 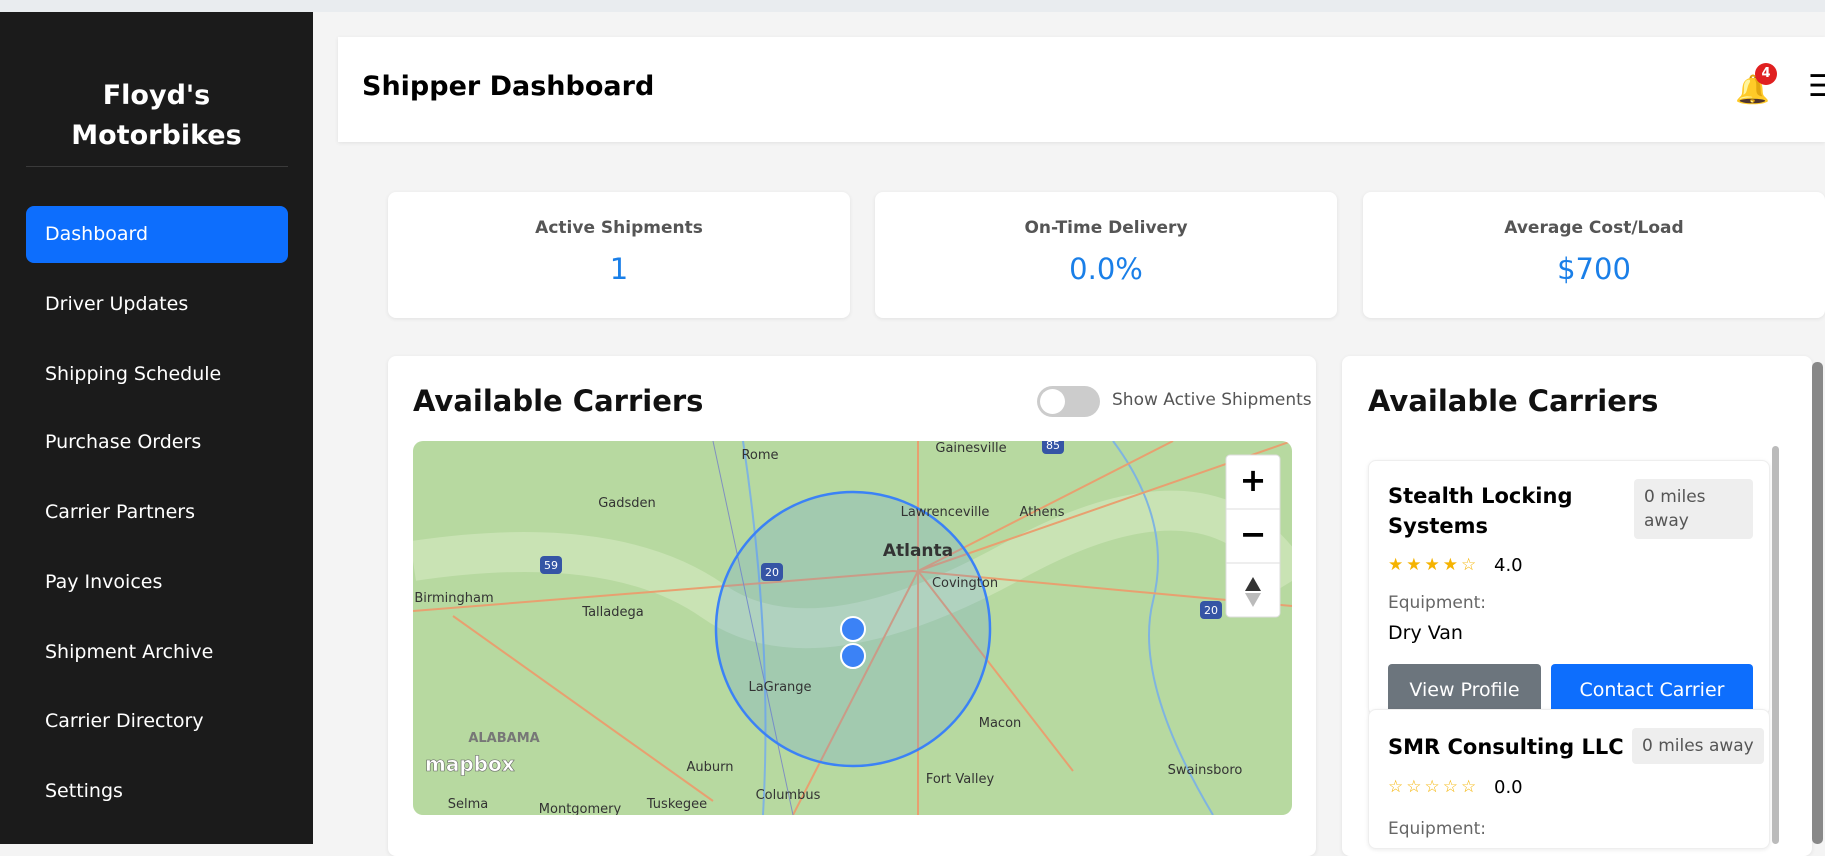 What do you see at coordinates (1106, 269) in the screenshot?
I see `stat-value: 0.0%` at bounding box center [1106, 269].